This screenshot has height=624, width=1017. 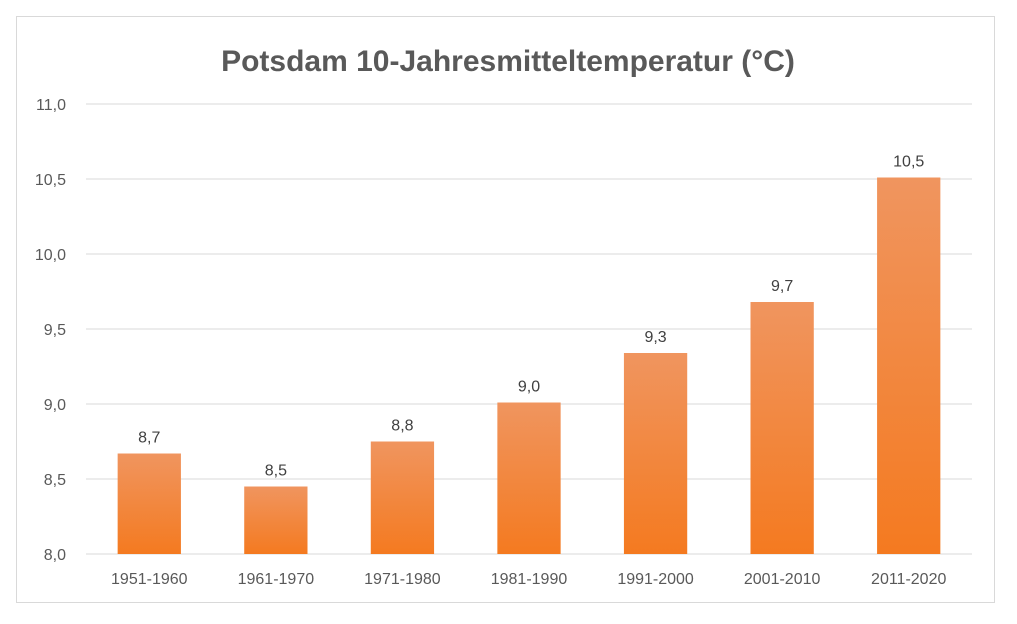 What do you see at coordinates (55, 480) in the screenshot?
I see `y-tick-label: 8,5` at bounding box center [55, 480].